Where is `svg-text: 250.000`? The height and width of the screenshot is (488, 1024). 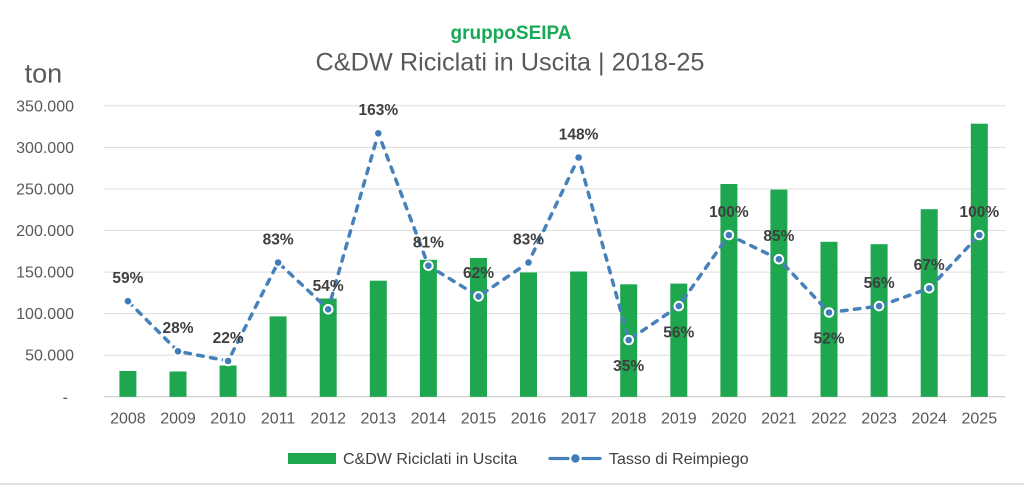
svg-text: 250.000 is located at coordinates (45, 189).